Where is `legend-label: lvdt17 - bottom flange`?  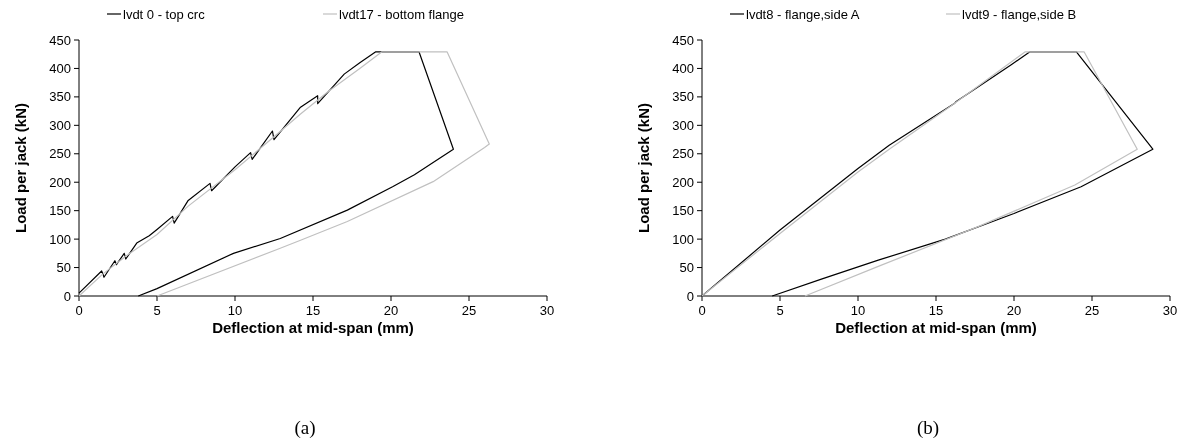 legend-label: lvdt17 - bottom flange is located at coordinates (402, 14).